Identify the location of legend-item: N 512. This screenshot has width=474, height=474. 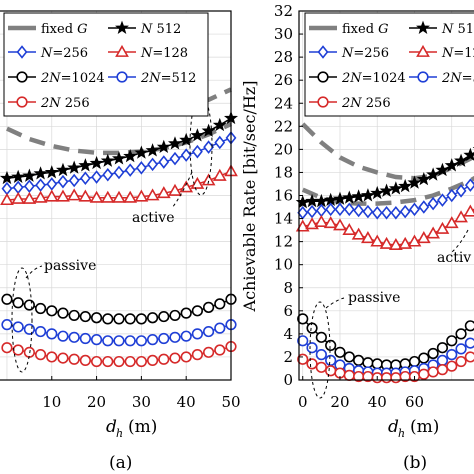
(144, 28).